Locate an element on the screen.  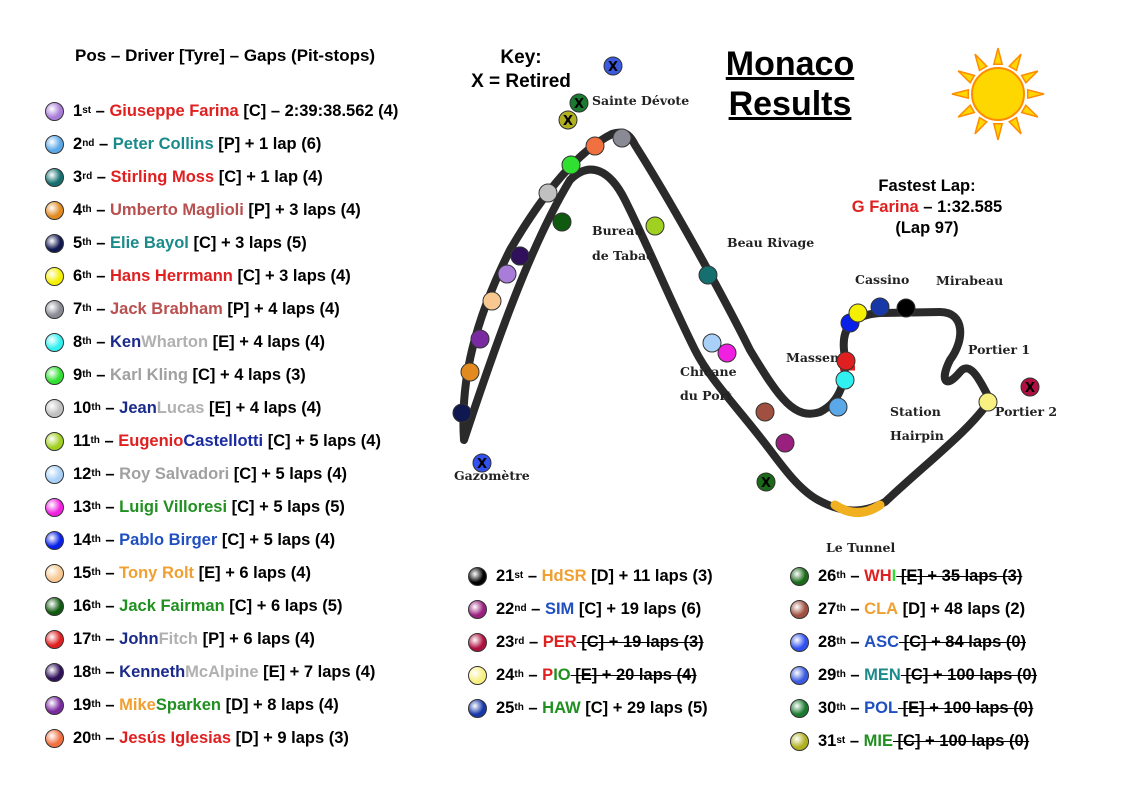
page-title: Monaco Results is located at coordinates (790, 84).